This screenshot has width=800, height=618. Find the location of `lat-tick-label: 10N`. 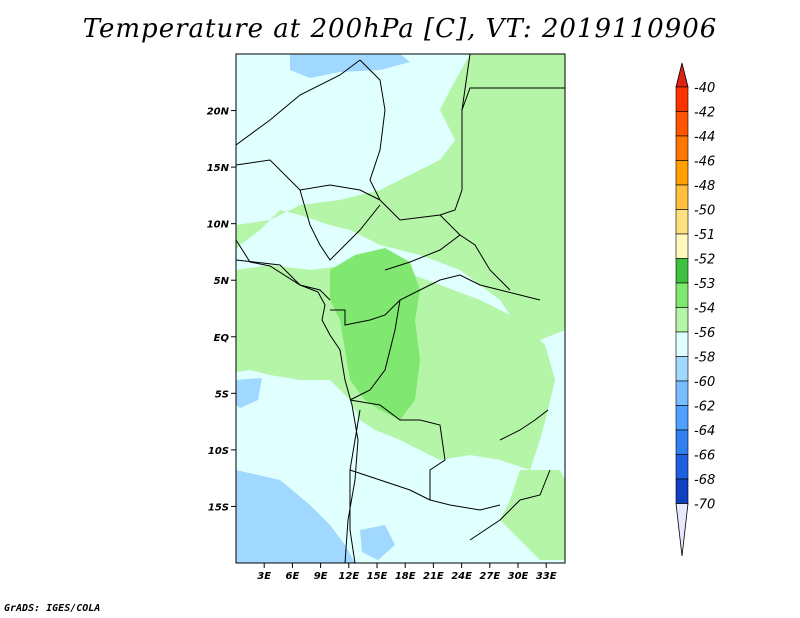

lat-tick-label: 10N is located at coordinates (218, 225).